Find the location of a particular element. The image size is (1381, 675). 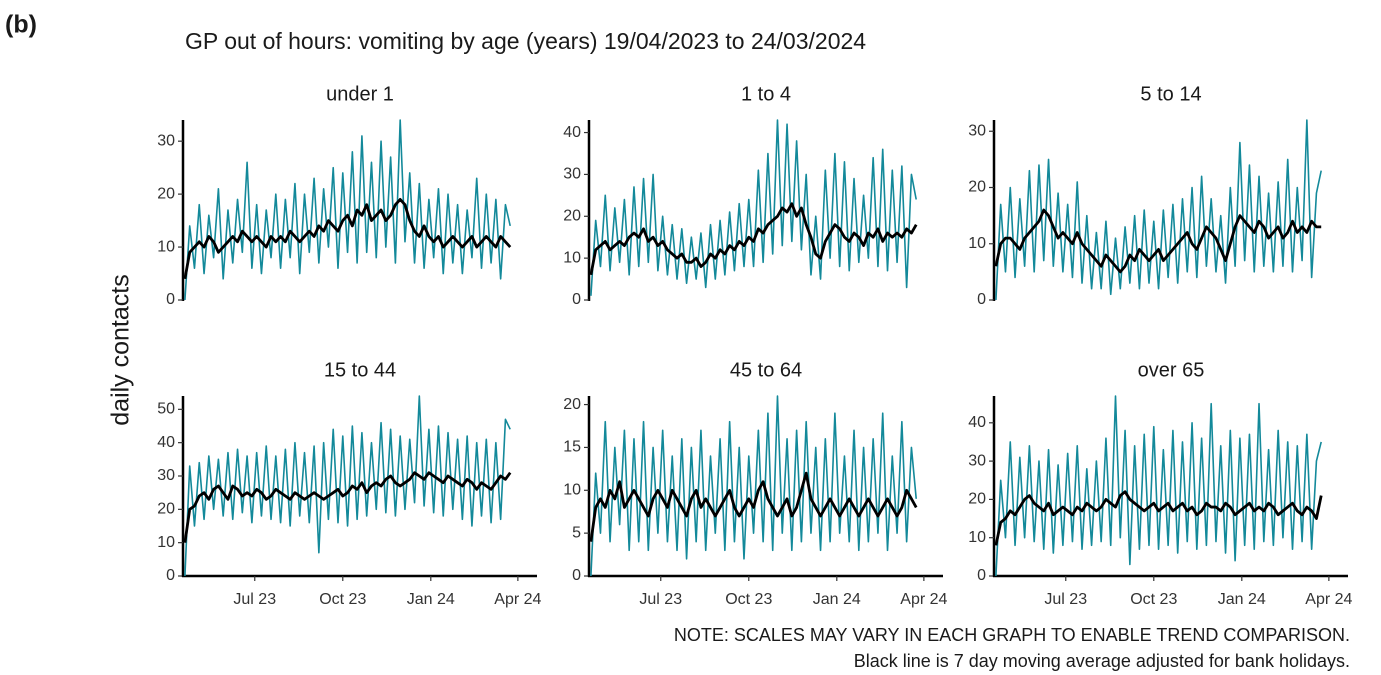

panel-title: 5 to 14 is located at coordinates (1170, 94).